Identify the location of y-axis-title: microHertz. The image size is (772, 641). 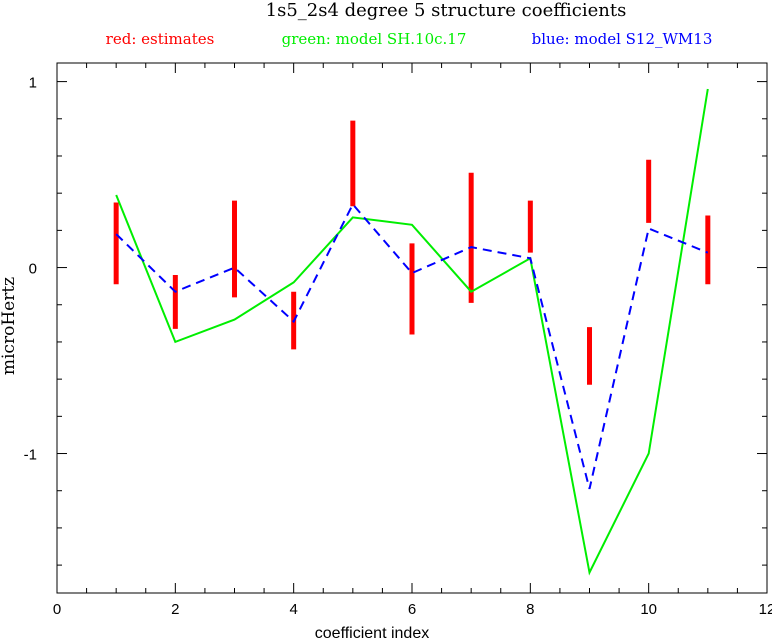
(9, 326).